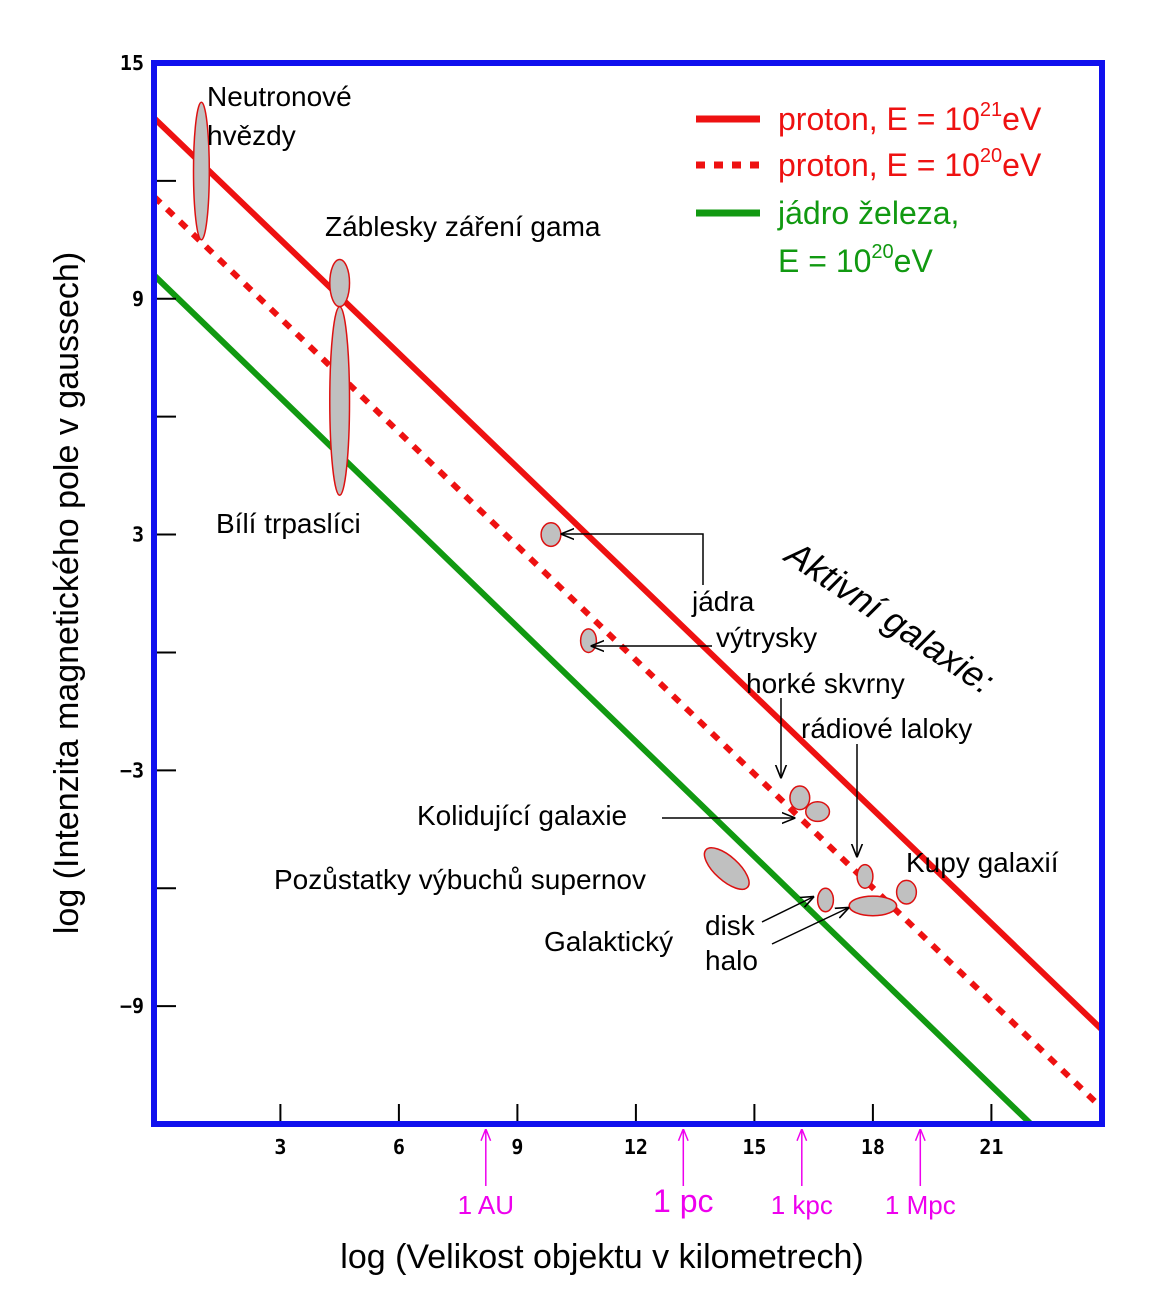  What do you see at coordinates (588, 641) in the screenshot?
I see `region-vytrysky` at bounding box center [588, 641].